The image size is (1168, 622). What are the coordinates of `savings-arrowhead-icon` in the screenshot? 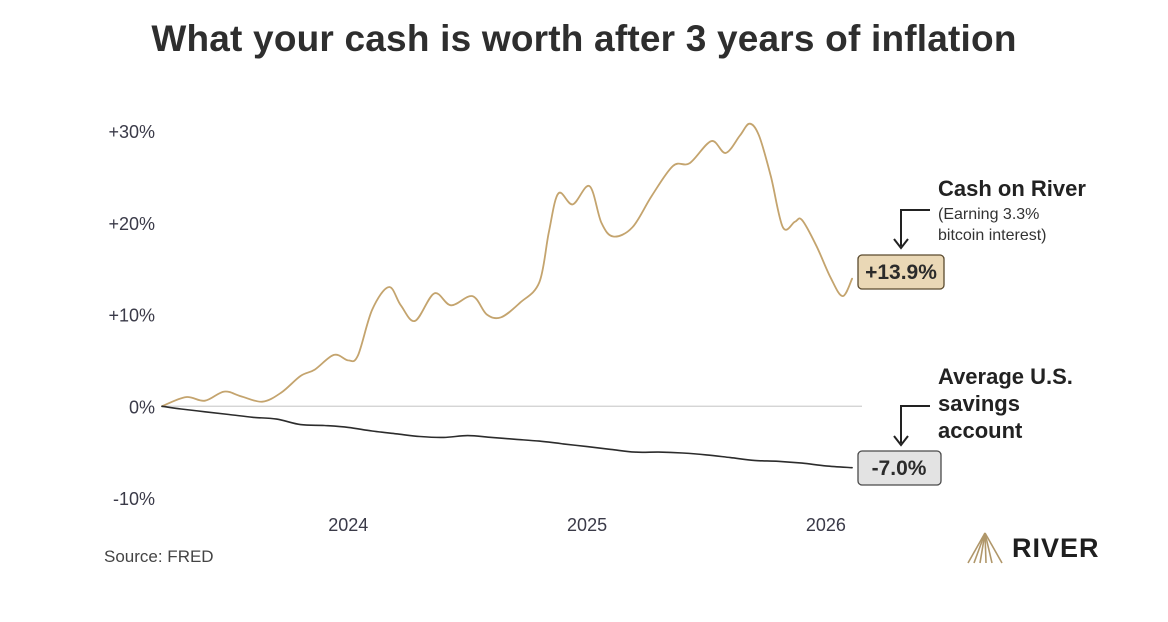 It's located at (901, 441).